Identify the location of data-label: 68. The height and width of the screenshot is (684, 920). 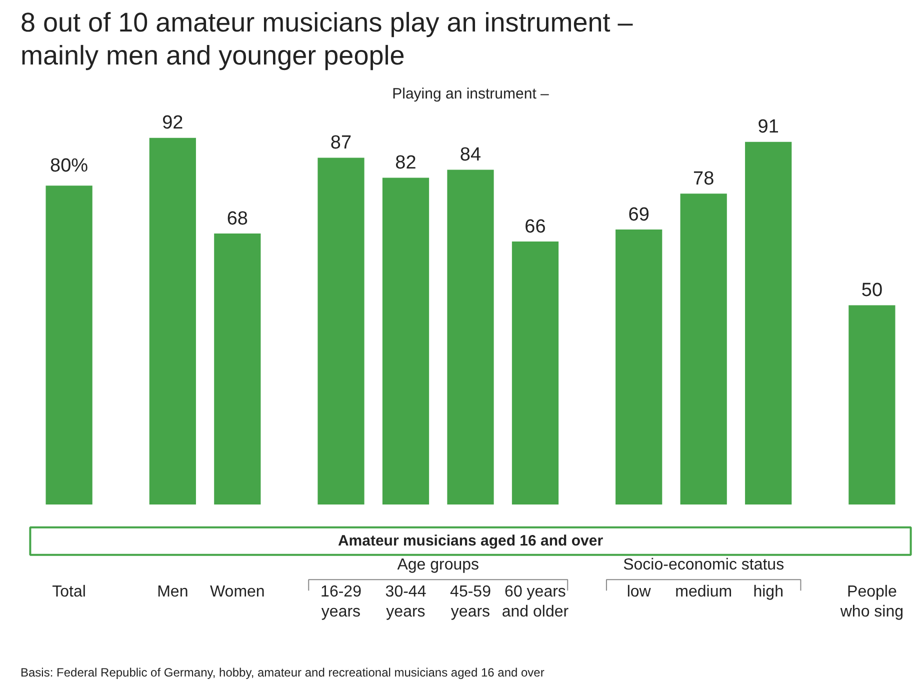
(237, 219).